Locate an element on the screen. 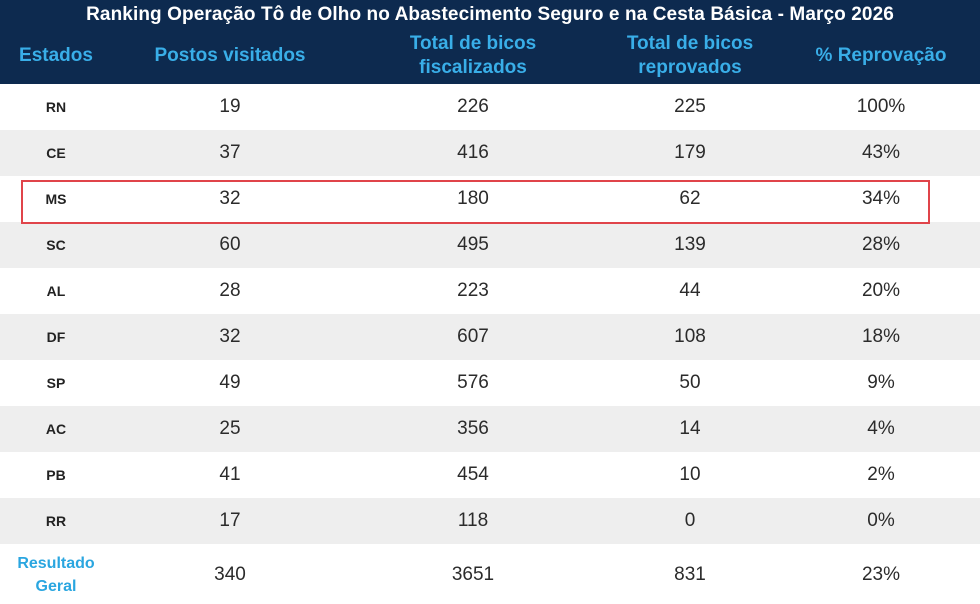  cell-percent-reprovacao: 100% is located at coordinates (881, 106).